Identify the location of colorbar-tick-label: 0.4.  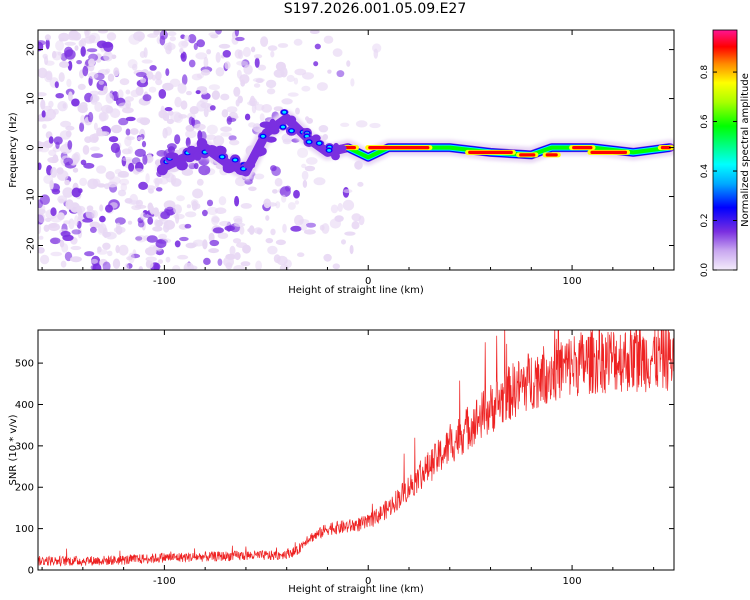
(705, 171).